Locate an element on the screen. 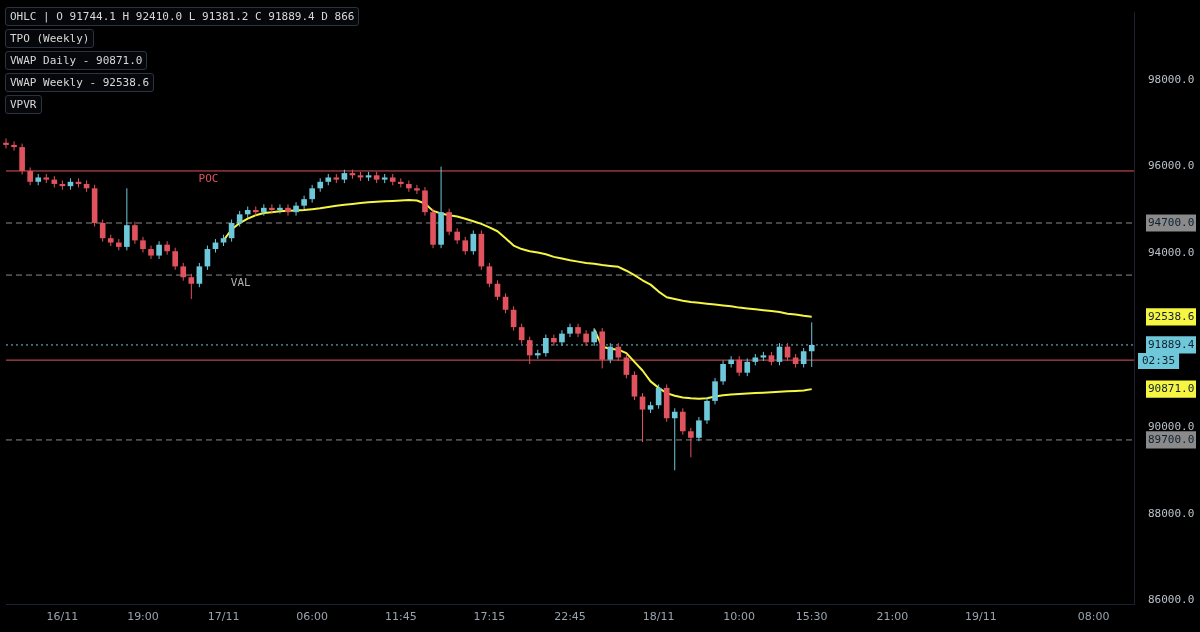 The image size is (1200, 632). y-tick-label: 90871.0 is located at coordinates (1171, 388).